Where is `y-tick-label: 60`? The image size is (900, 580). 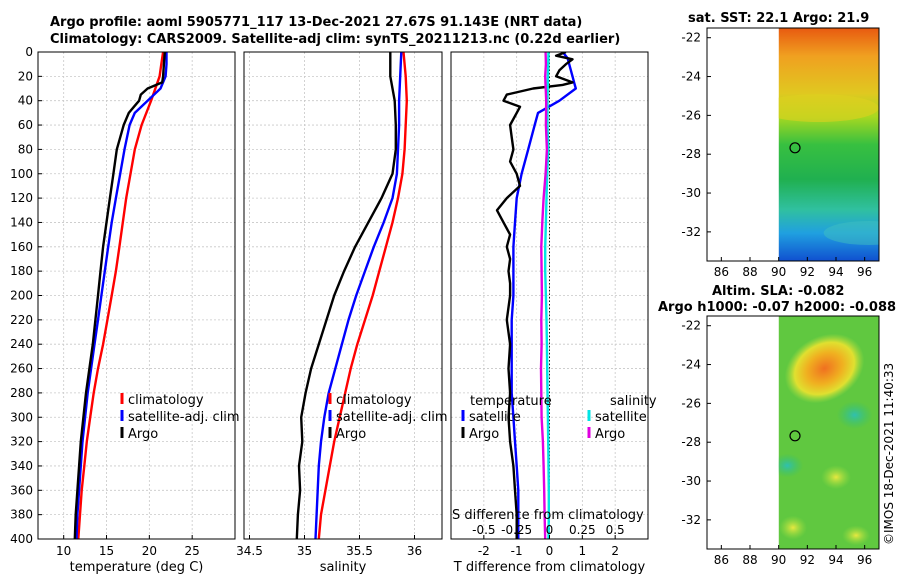 y-tick-label: 60 is located at coordinates (25, 125).